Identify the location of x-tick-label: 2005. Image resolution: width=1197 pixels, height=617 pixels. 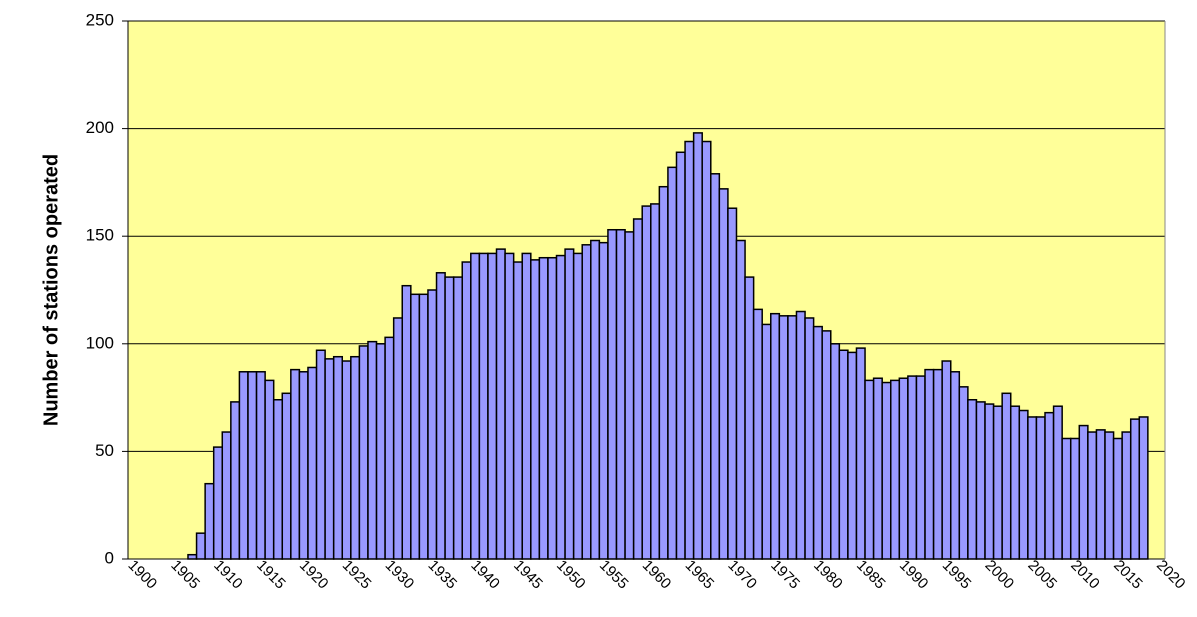
(1042, 575).